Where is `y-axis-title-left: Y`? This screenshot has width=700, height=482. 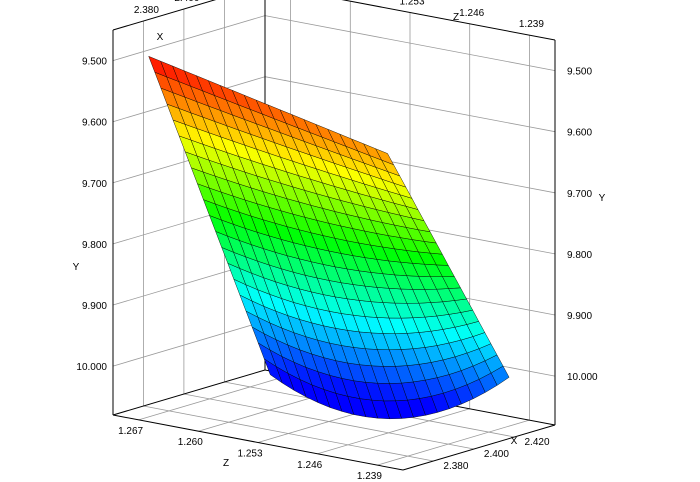 y-axis-title-left: Y is located at coordinates (76, 267).